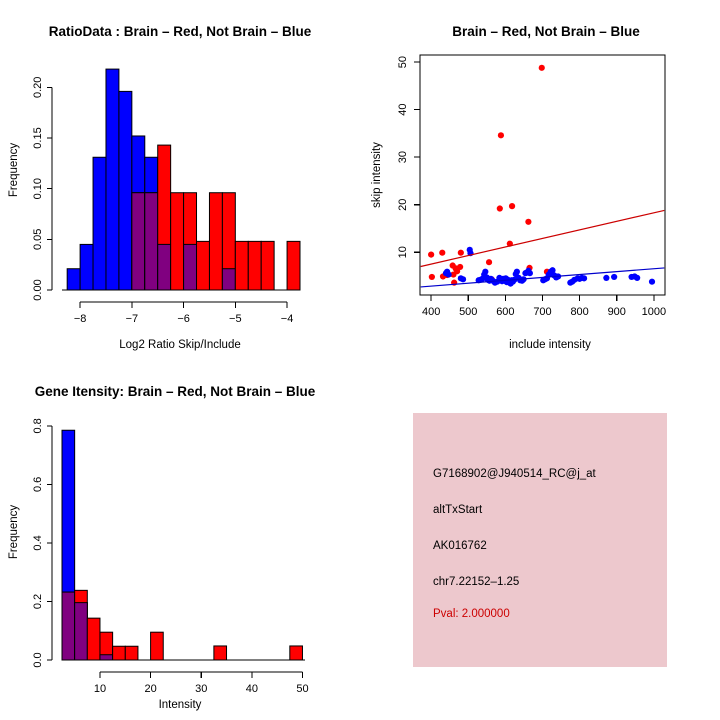 The image size is (720, 720). Describe the element at coordinates (546, 31) in the screenshot. I see `scatter-plot-title: Brain – Red, Not Brain – Blue` at that location.